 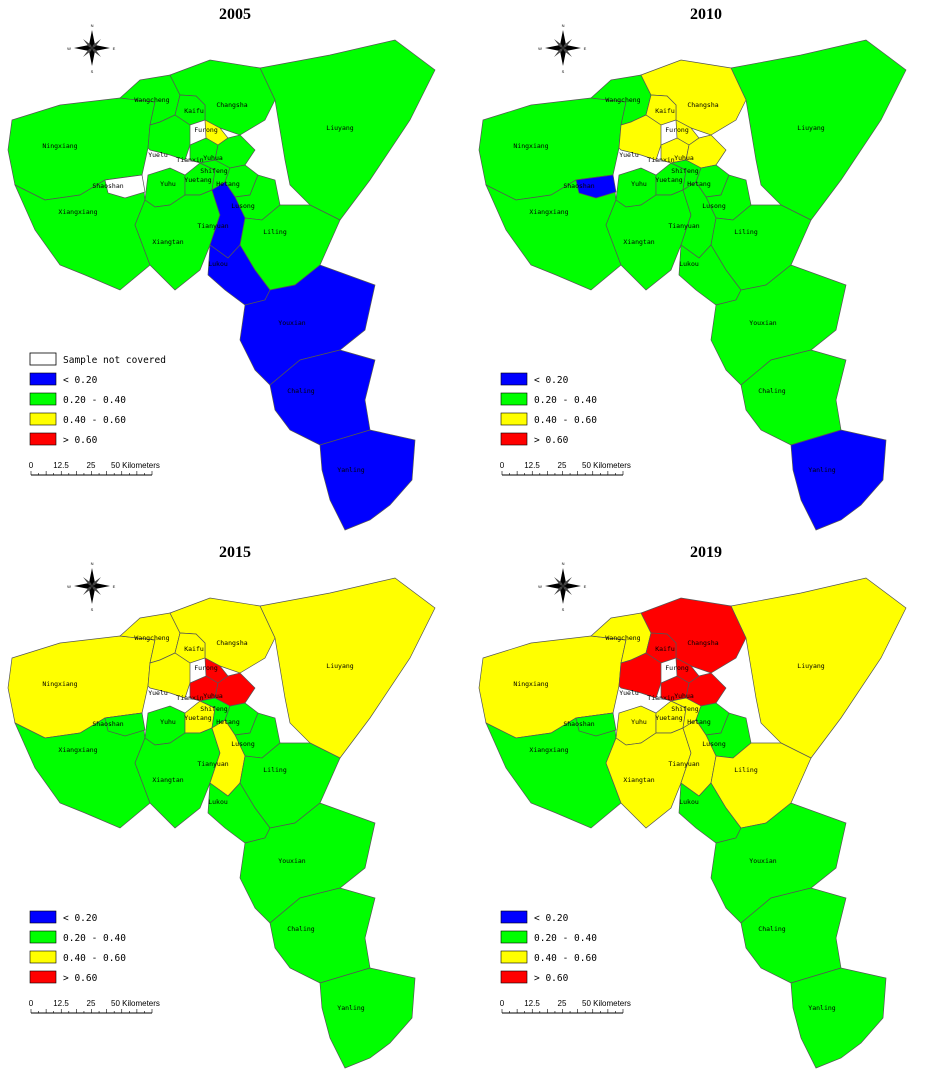 What do you see at coordinates (213, 158) in the screenshot?
I see `district-label-yuhua: Yuhua` at bounding box center [213, 158].